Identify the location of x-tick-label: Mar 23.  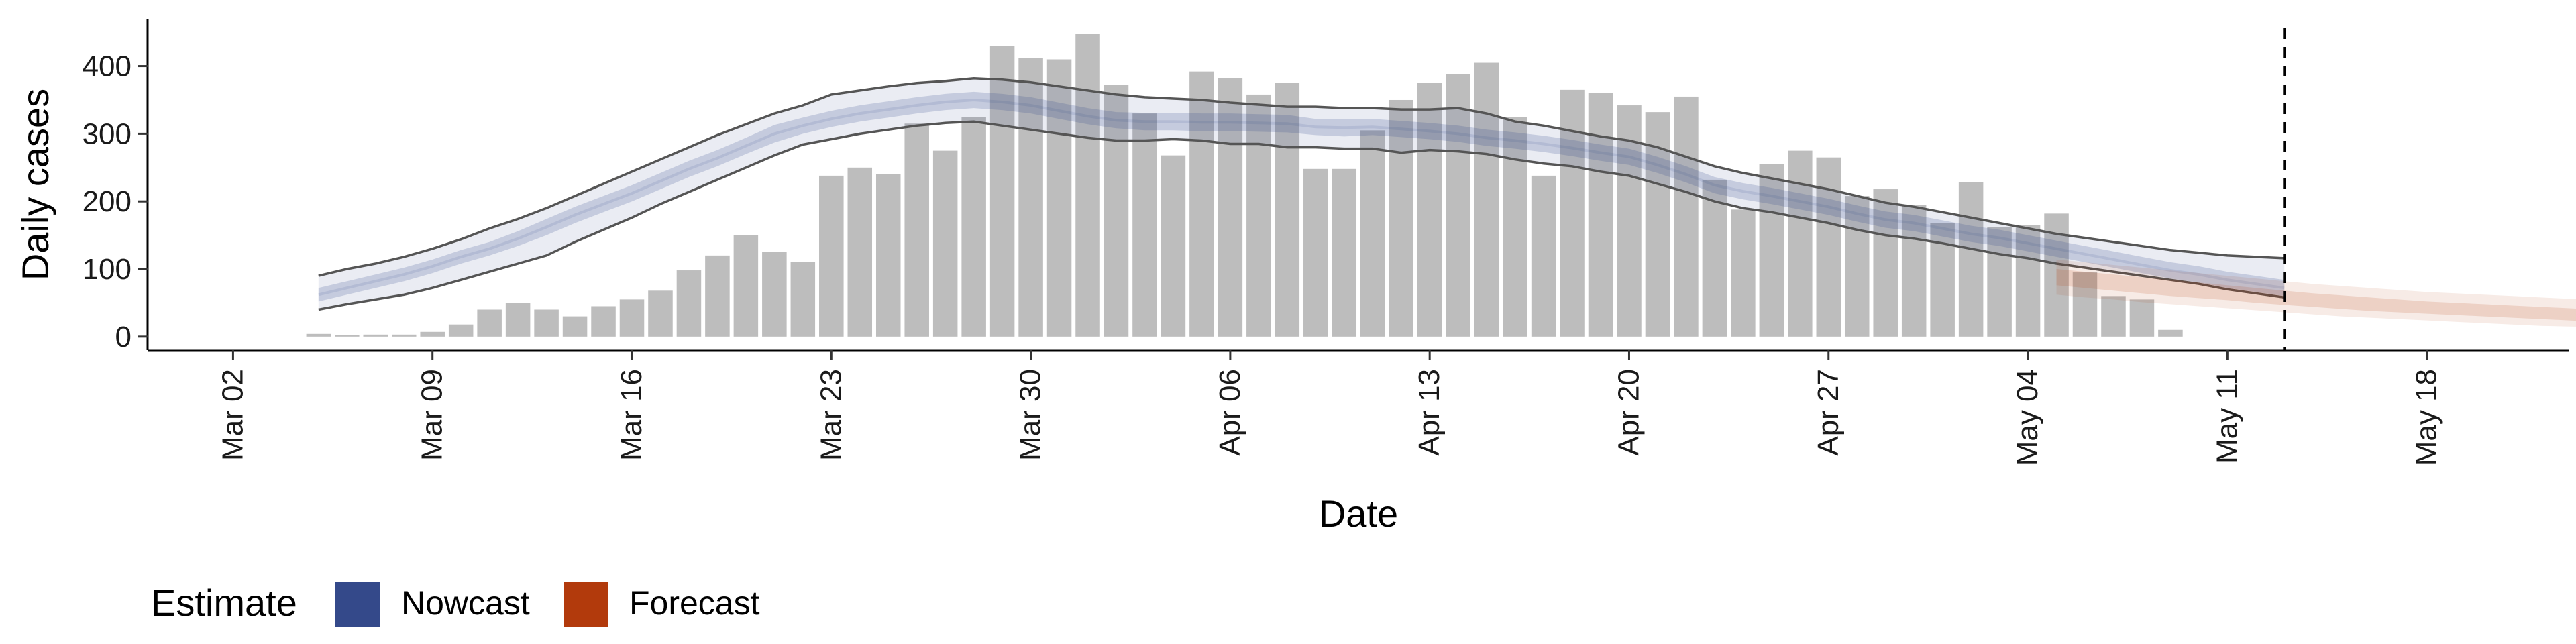
(830, 415).